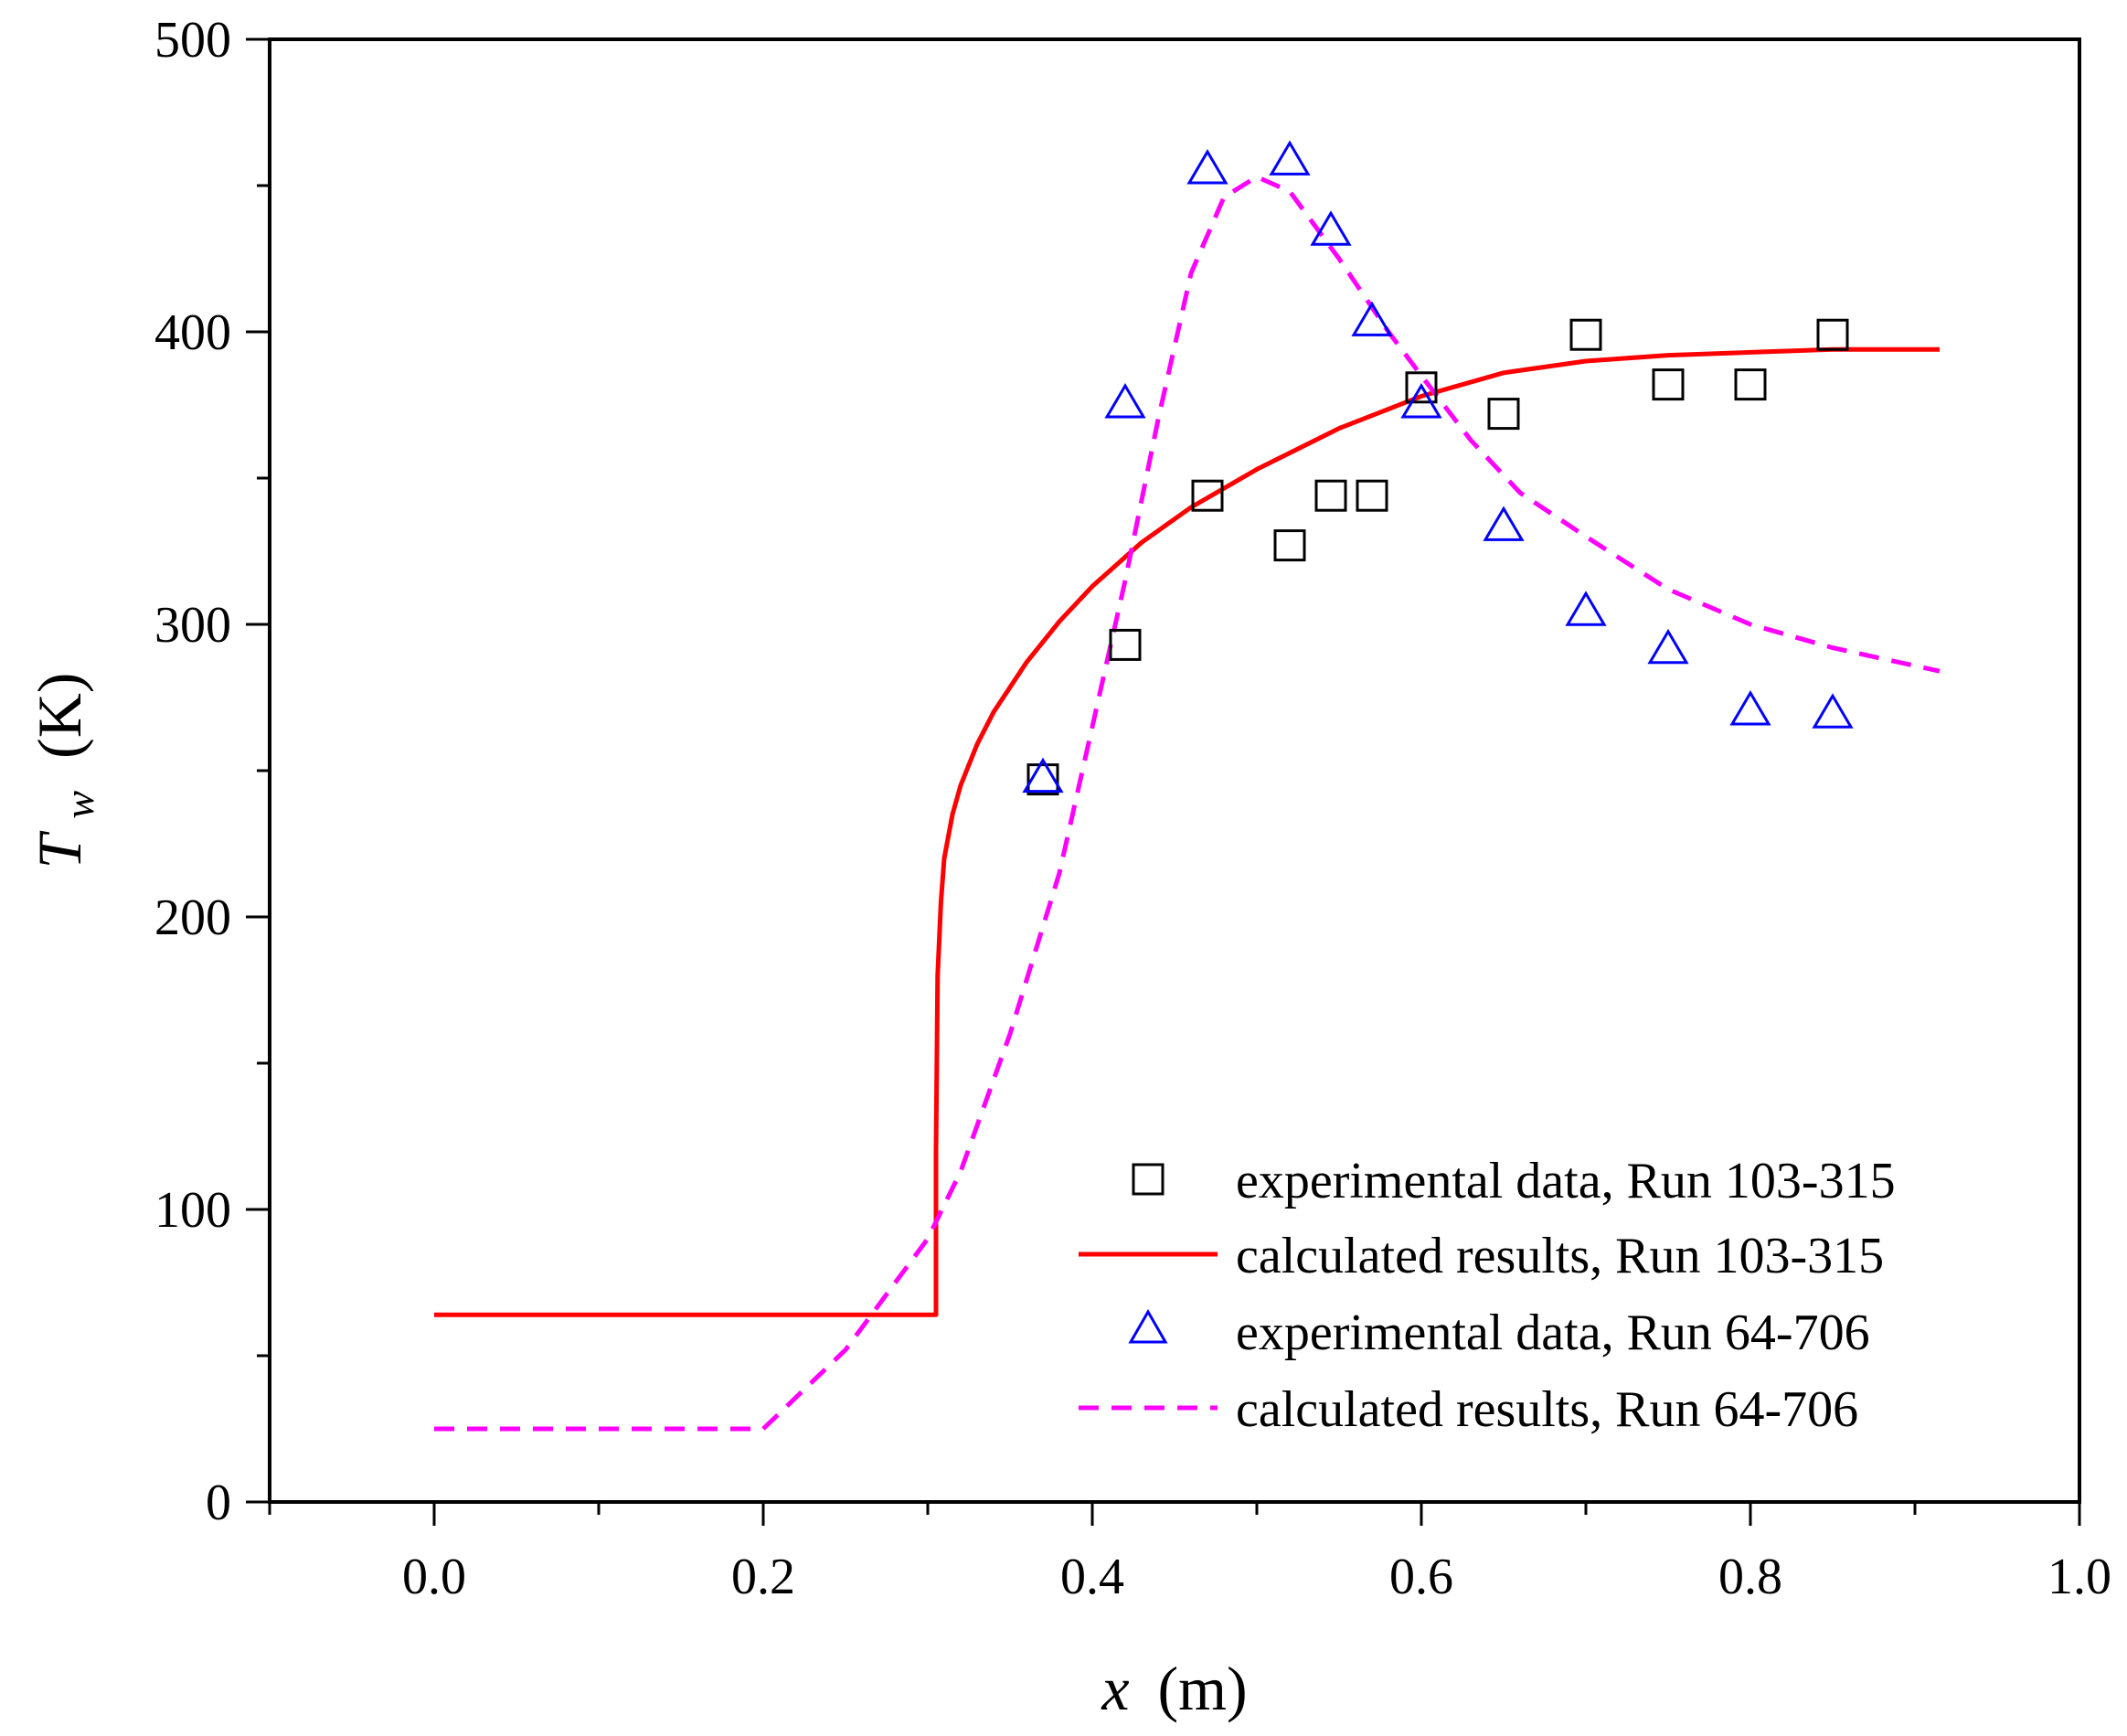 This screenshot has height=1736, width=2127. Describe the element at coordinates (192, 40) in the screenshot. I see `y-tick-label: 500` at that location.